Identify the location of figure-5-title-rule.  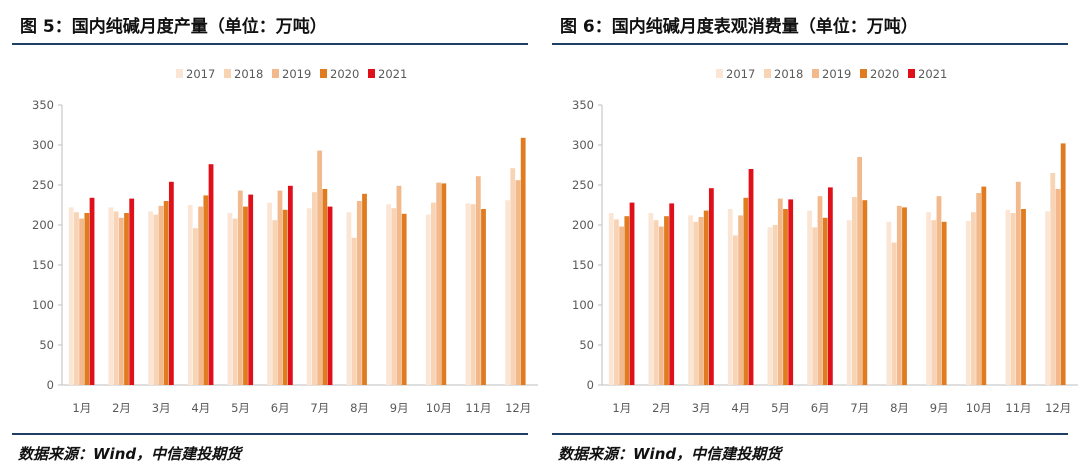
(270, 44).